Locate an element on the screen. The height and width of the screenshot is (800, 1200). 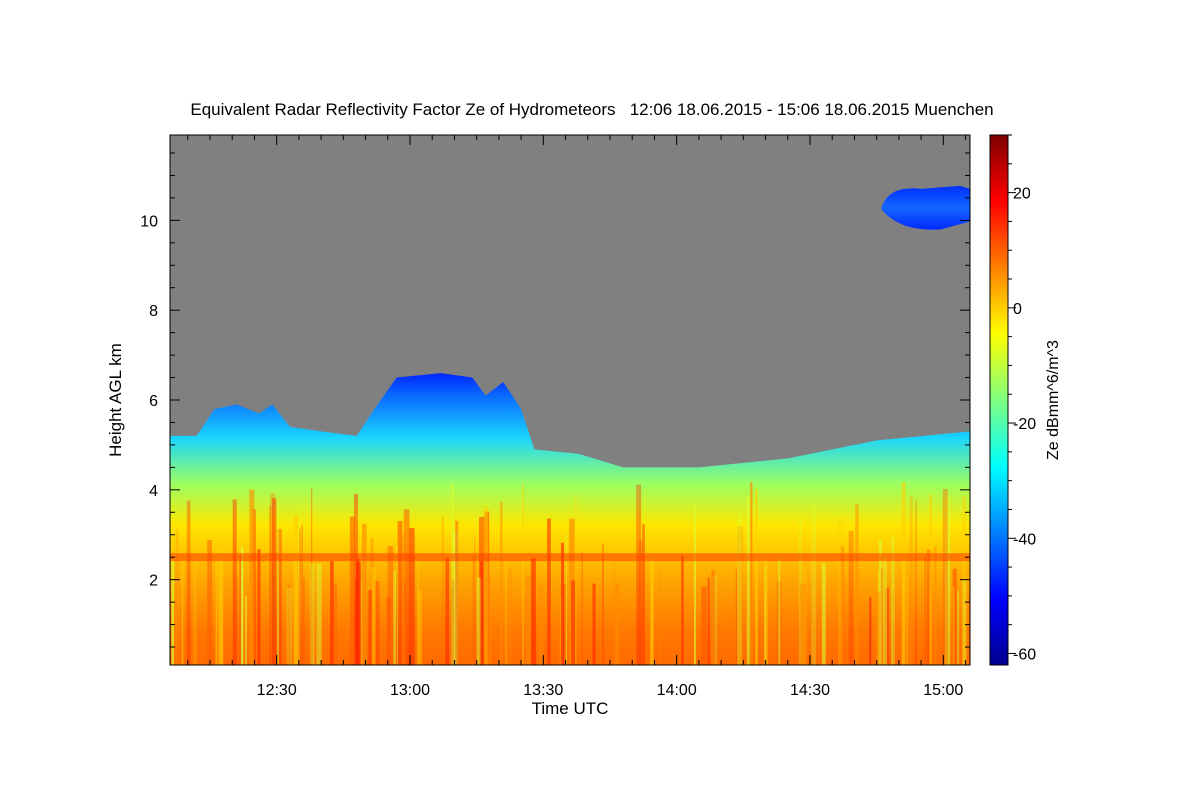
colorbar-tick-label: -20 is located at coordinates (1024, 424).